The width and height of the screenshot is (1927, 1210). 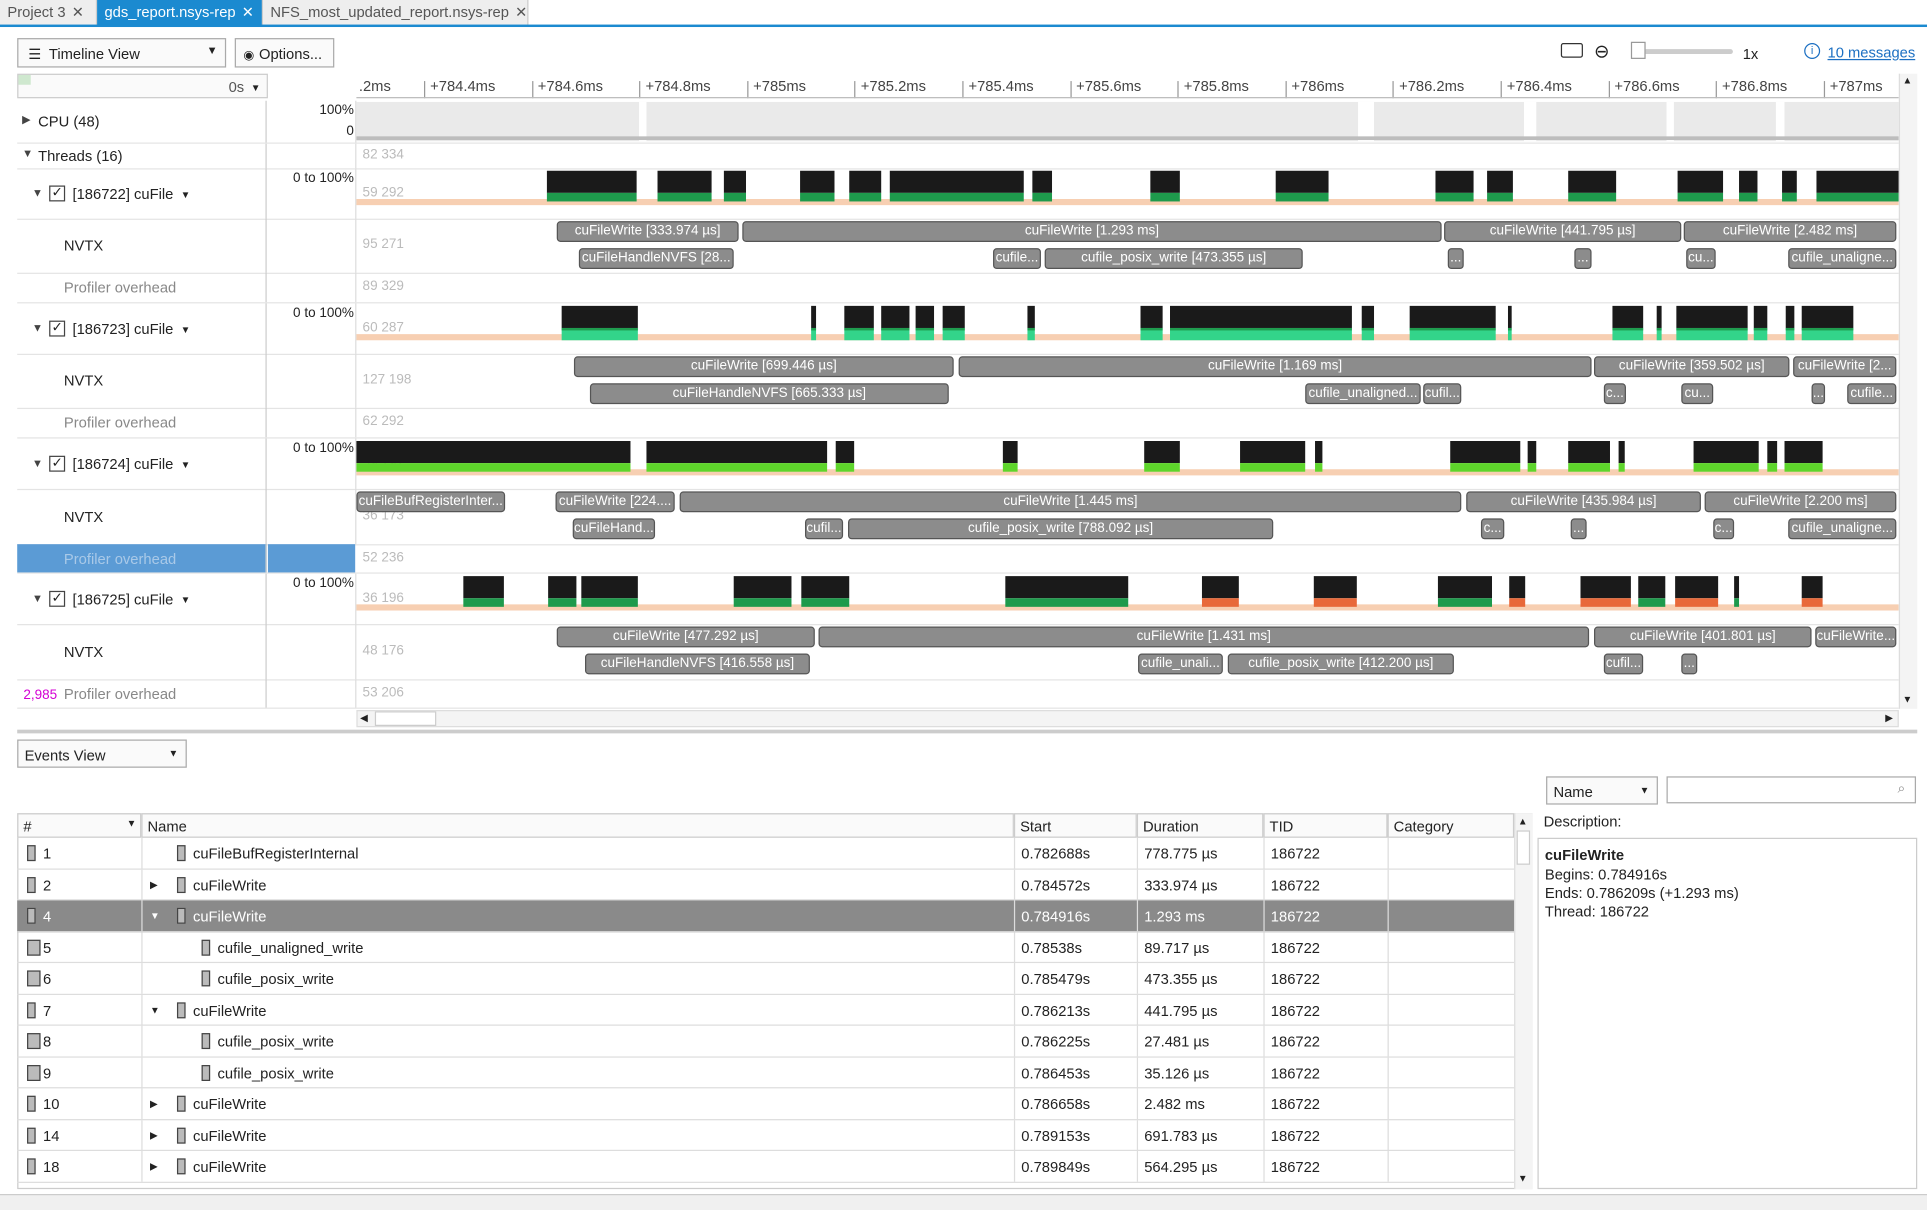 I want to click on events-dropdown: Events View ▼, so click(x=102, y=753).